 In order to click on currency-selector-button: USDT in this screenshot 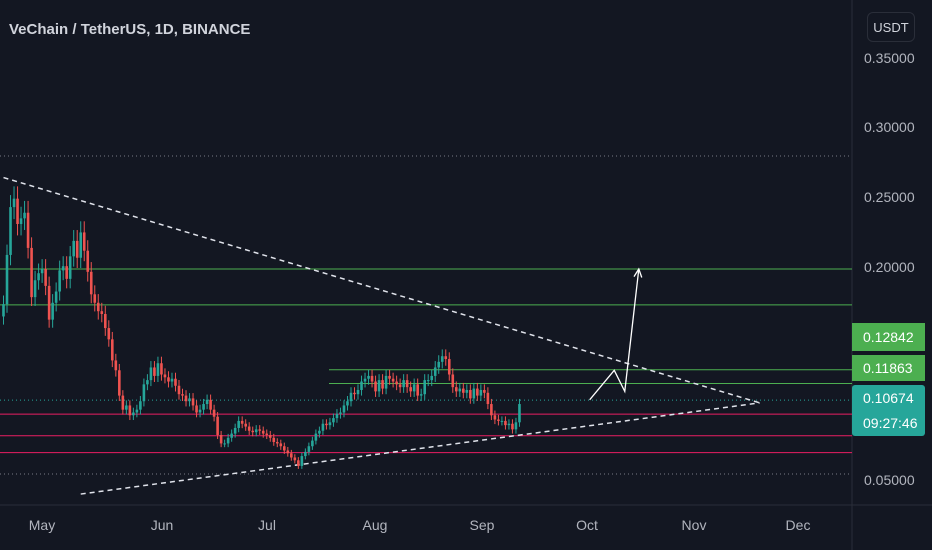, I will do `click(891, 27)`.